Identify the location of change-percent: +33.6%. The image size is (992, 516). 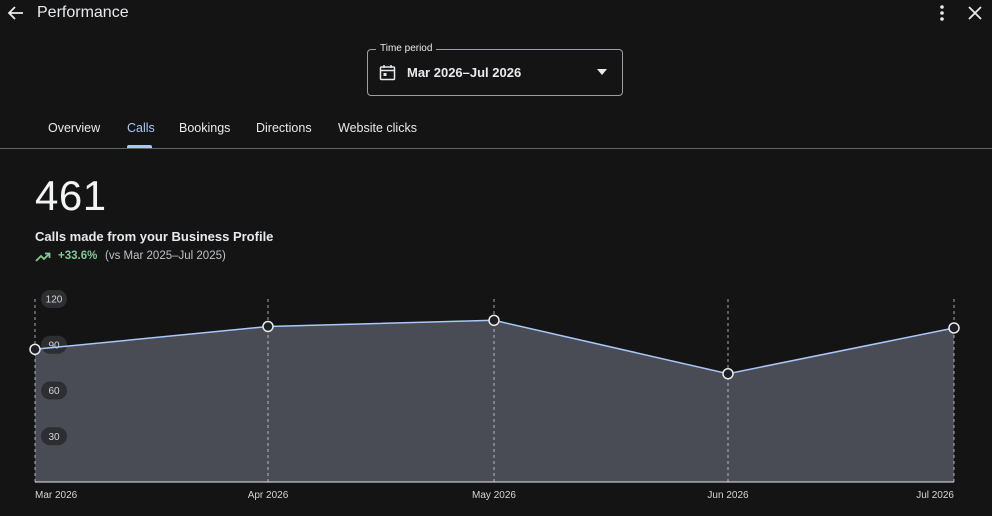
(78, 256).